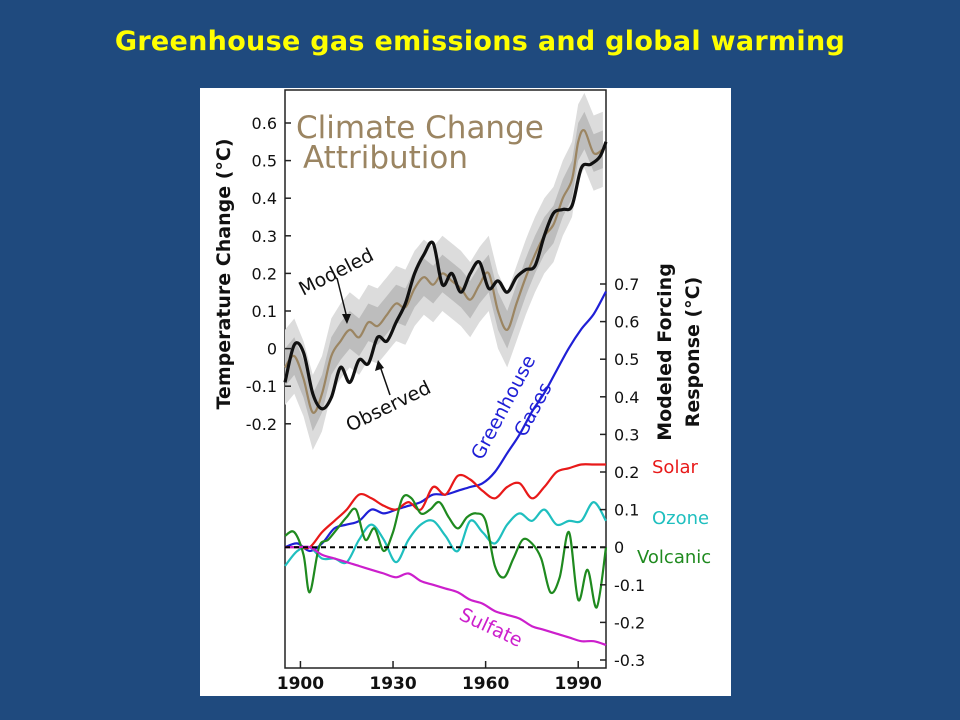 This screenshot has height=720, width=960. What do you see at coordinates (485, 684) in the screenshot?
I see `x-axis-tick-label: 1960` at bounding box center [485, 684].